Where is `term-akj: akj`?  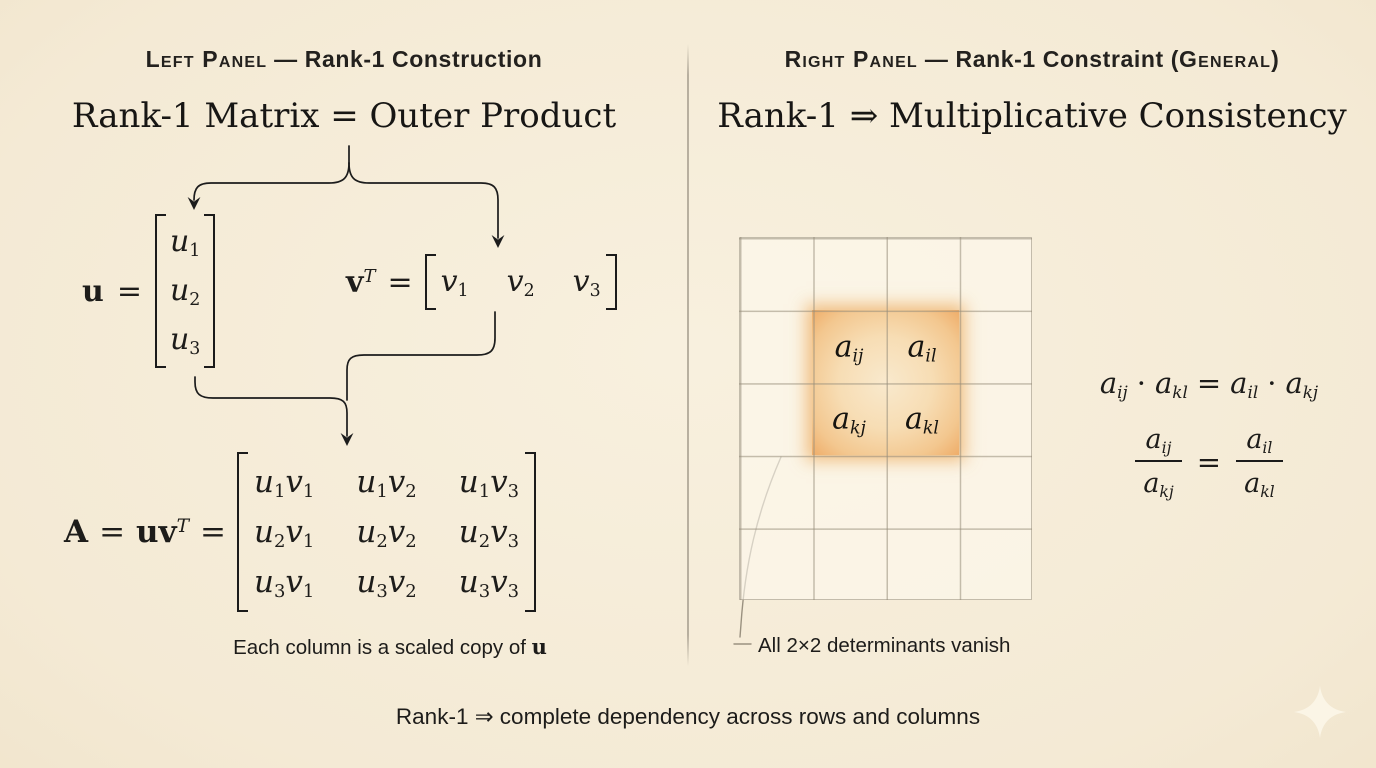 term-akj: akj is located at coordinates (1301, 383).